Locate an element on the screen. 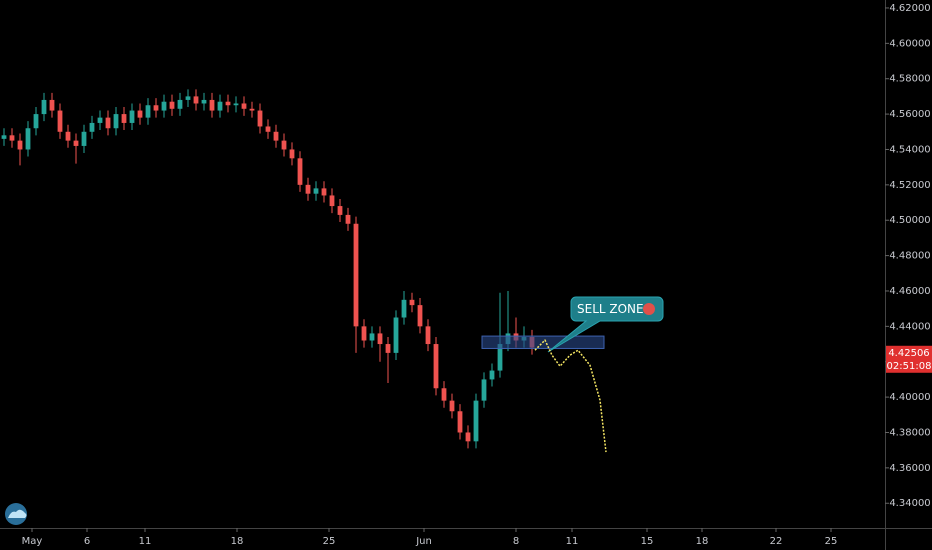  last-price-tag is located at coordinates (909, 359).